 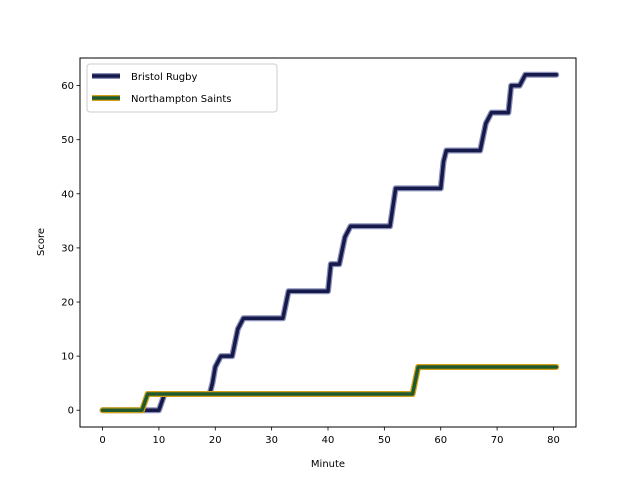 What do you see at coordinates (181, 99) in the screenshot?
I see `legend-label: Northampton Saints` at bounding box center [181, 99].